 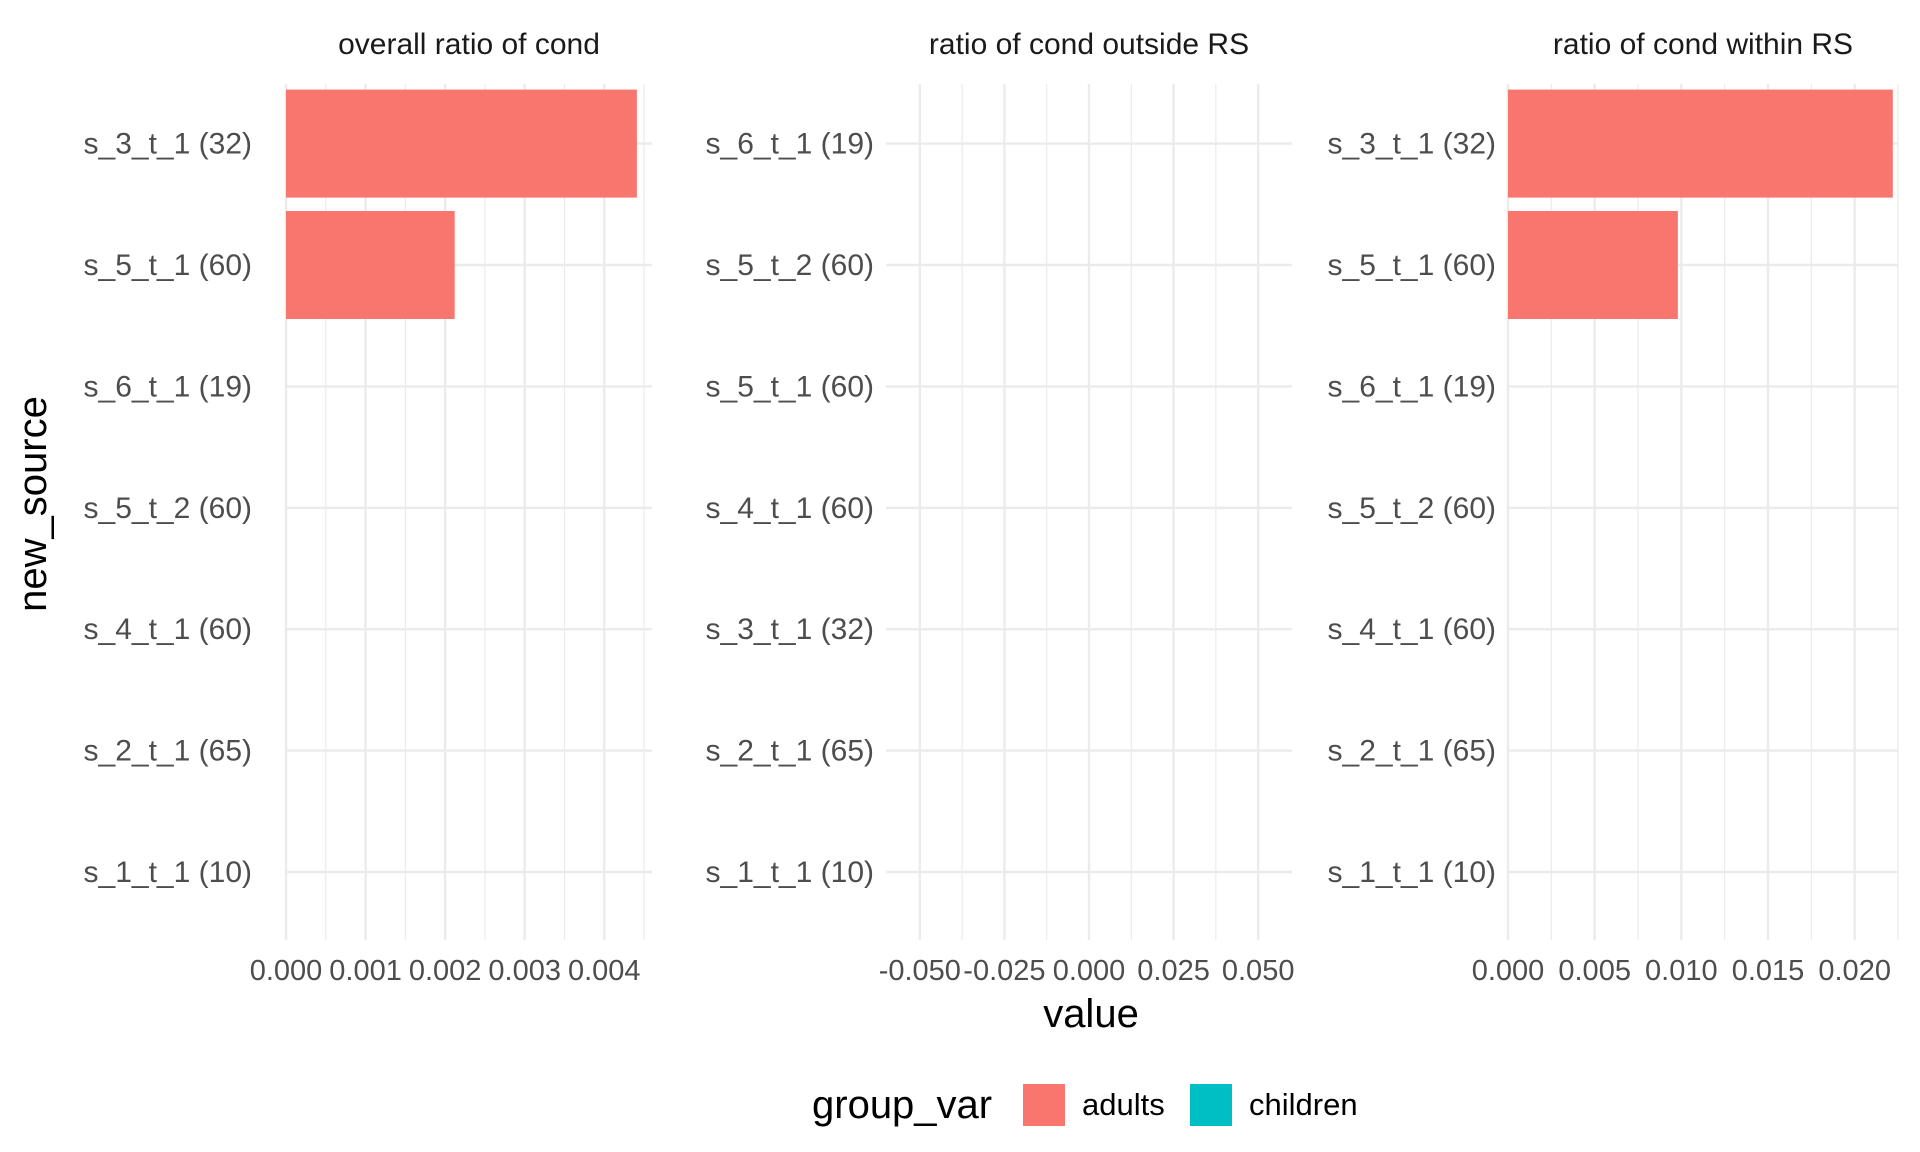 What do you see at coordinates (469, 44) in the screenshot?
I see `facet-strip-title: overall ratio of cond` at bounding box center [469, 44].